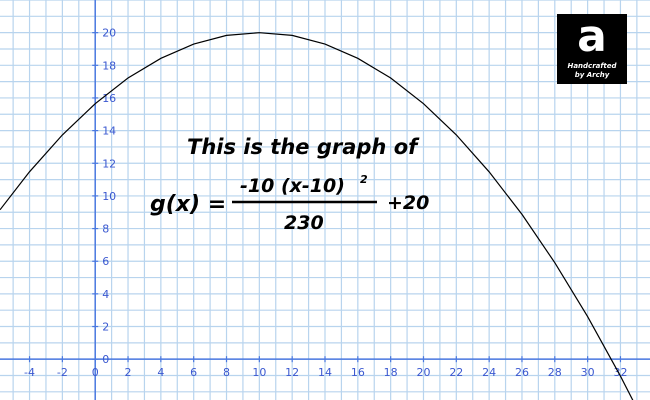 This screenshot has height=400, width=650. Describe the element at coordinates (109, 163) in the screenshot. I see `y-tick-label: 12` at that location.